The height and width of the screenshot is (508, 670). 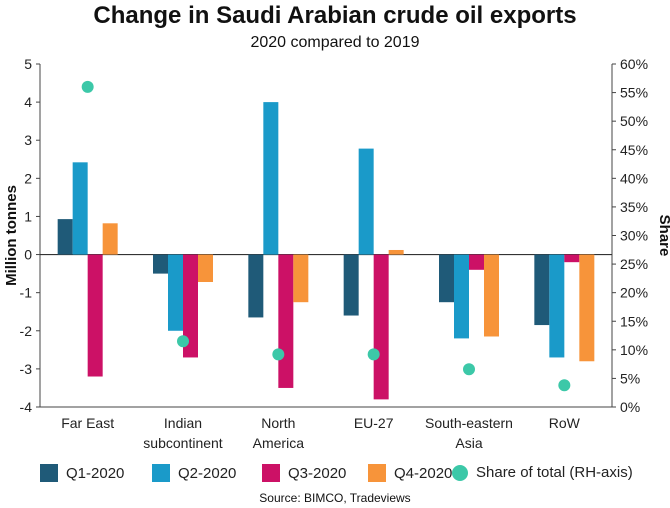 I want to click on legend-item-q2: Q2-2020, so click(x=194, y=473).